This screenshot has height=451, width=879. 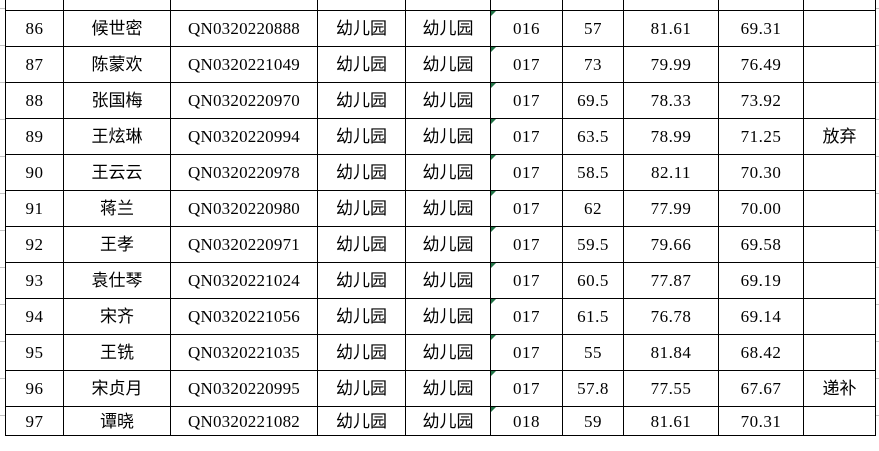 I want to click on exam-id-cell: QN0320220970, so click(x=244, y=100).